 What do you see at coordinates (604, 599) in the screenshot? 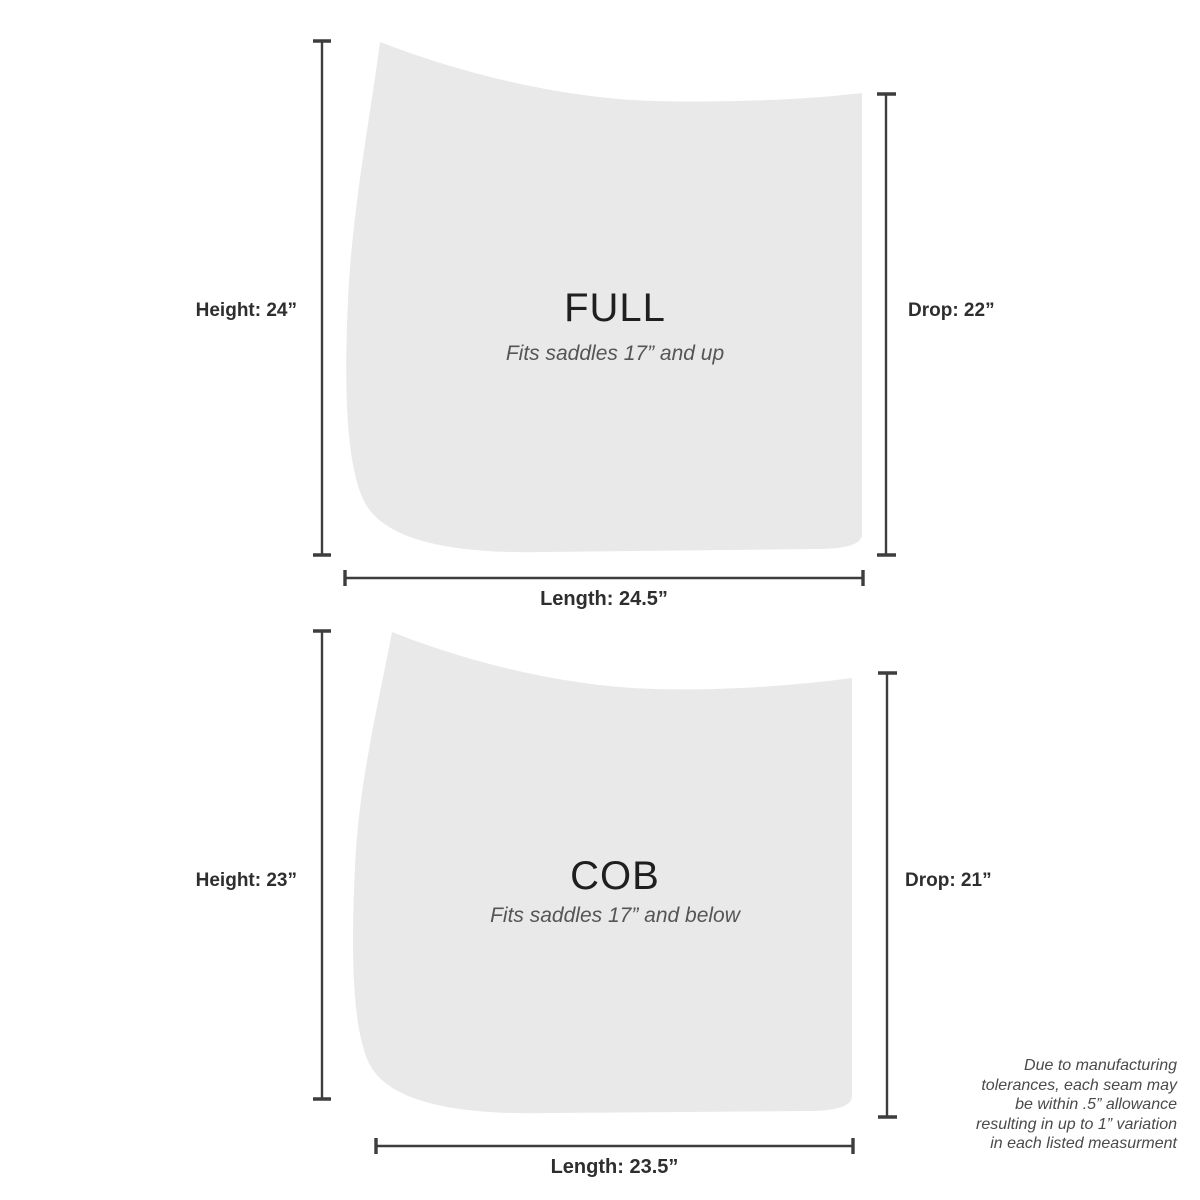
I see `full-length-label: Length: 24.5”` at bounding box center [604, 599].